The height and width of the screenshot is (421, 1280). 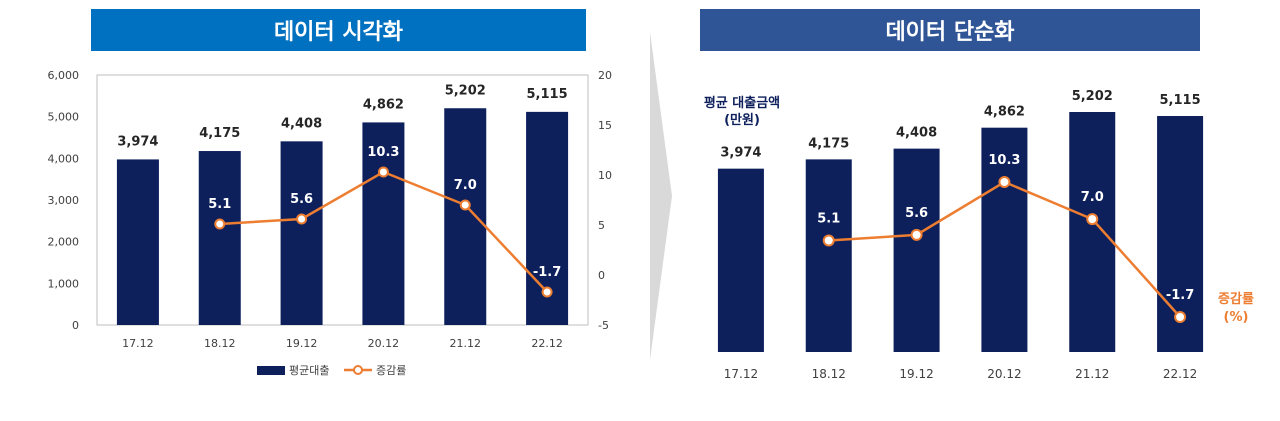 What do you see at coordinates (301, 199) in the screenshot?
I see `left-growth-value-label: 5.6` at bounding box center [301, 199].